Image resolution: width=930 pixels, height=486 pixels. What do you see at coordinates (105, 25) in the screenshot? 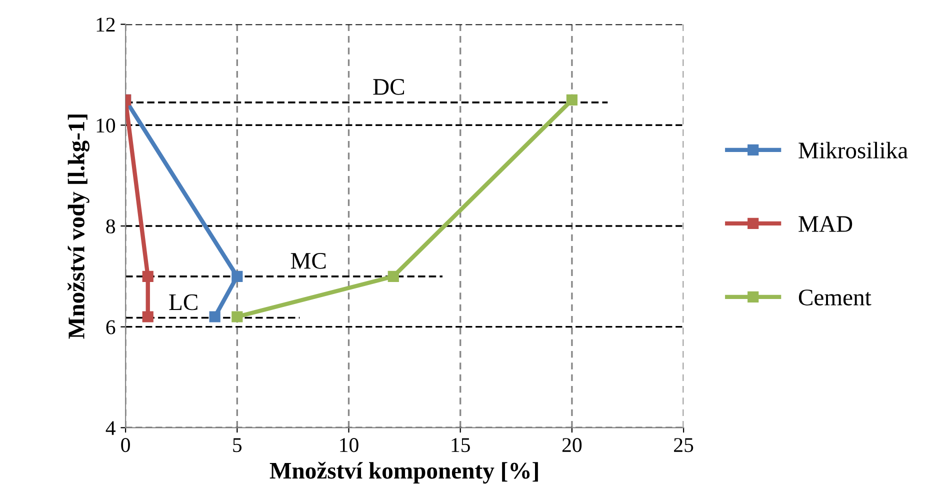
I see `y-tick-label: 12` at bounding box center [105, 25].